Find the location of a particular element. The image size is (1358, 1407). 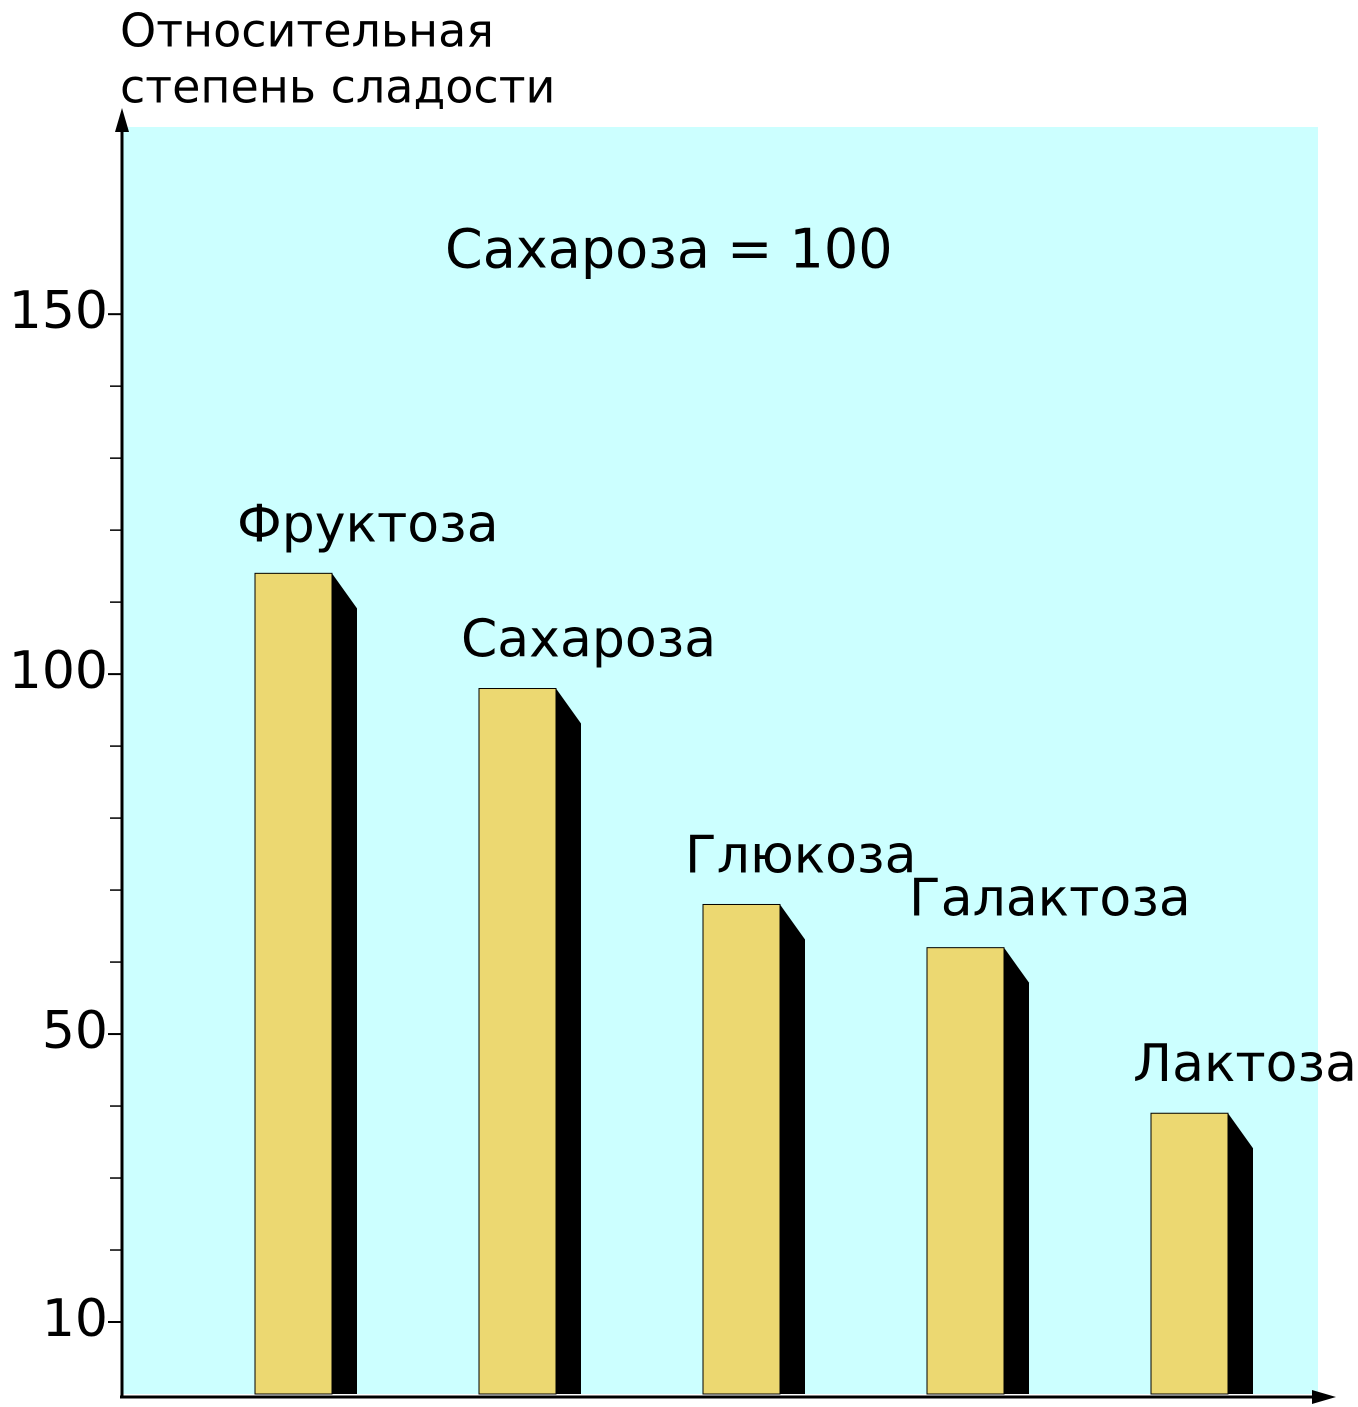

y-tick-label: 50 is located at coordinates (75, 1031).